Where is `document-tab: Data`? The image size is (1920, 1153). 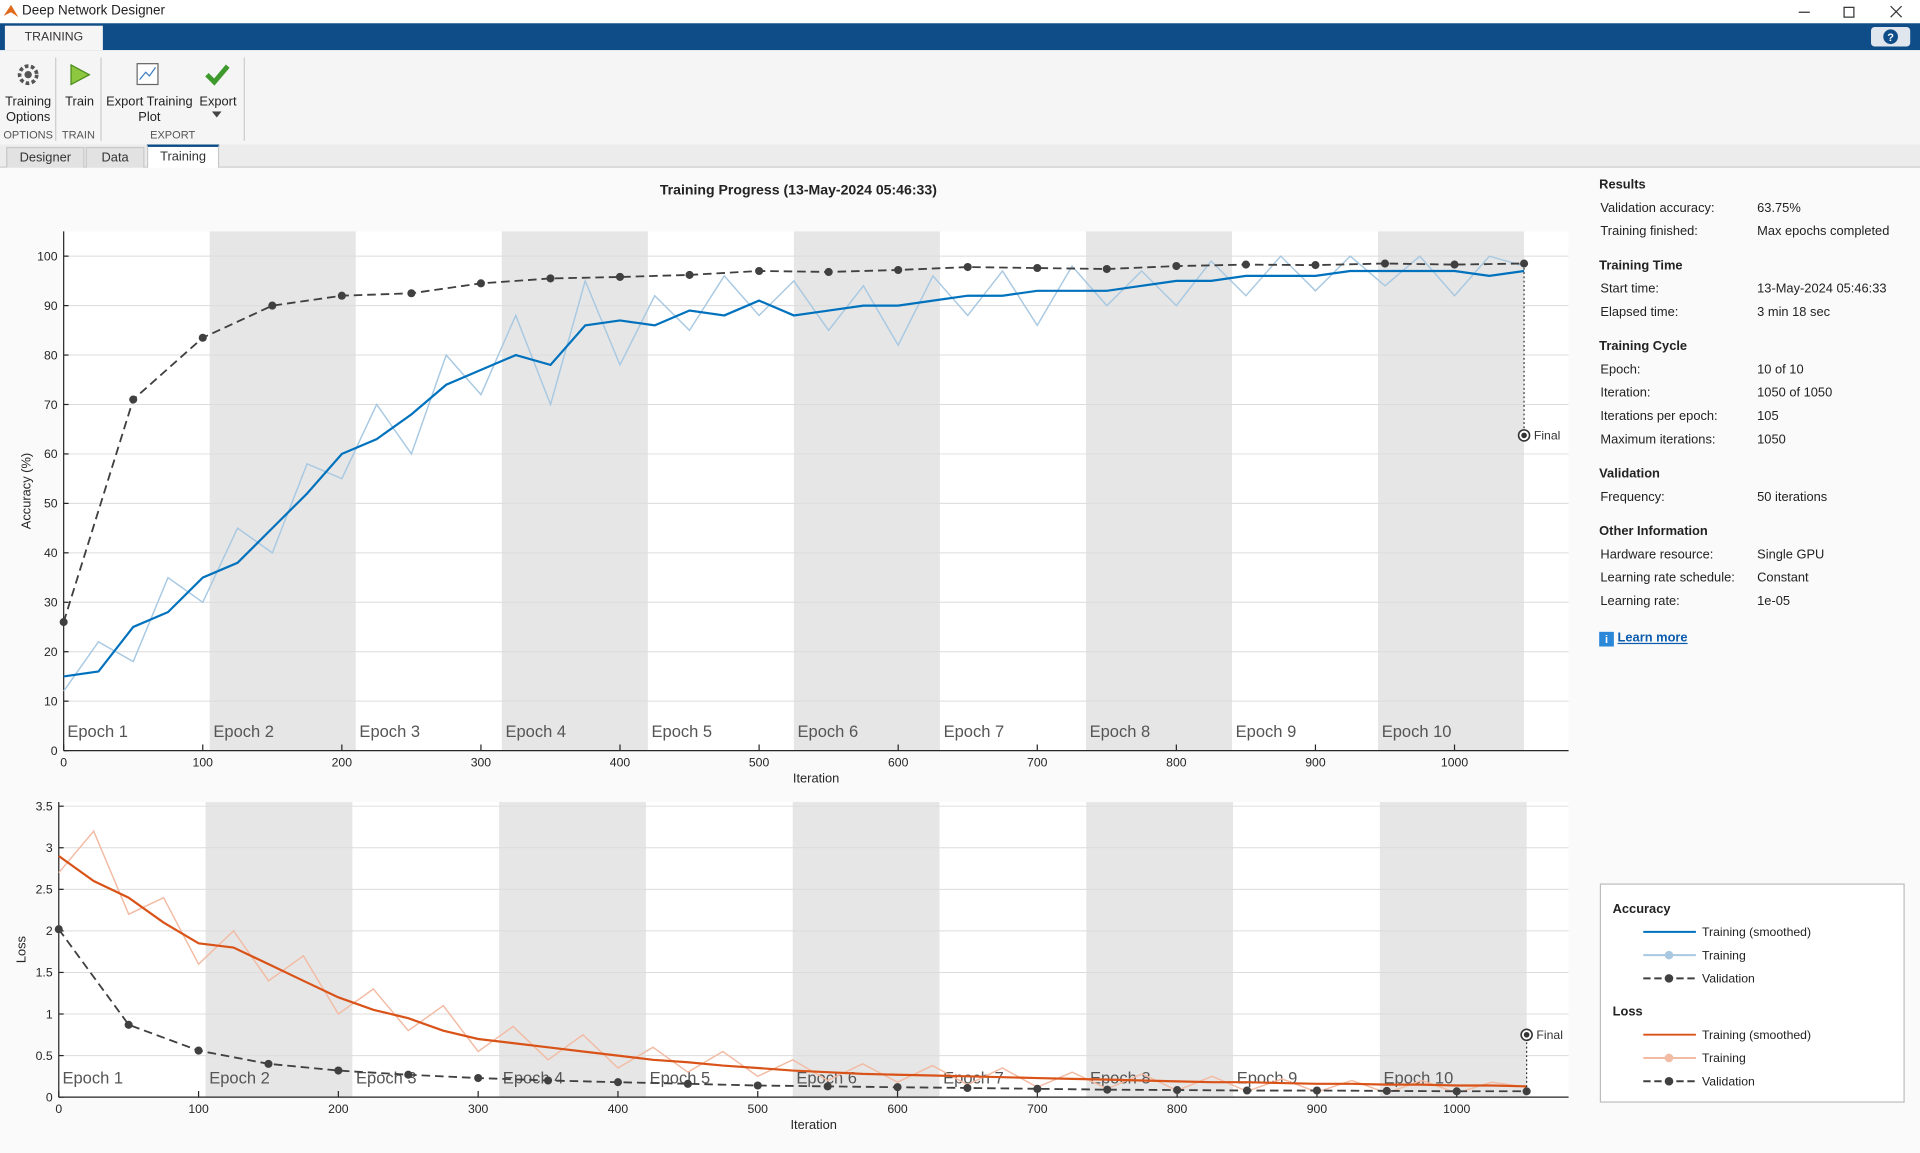 document-tab: Data is located at coordinates (115, 157).